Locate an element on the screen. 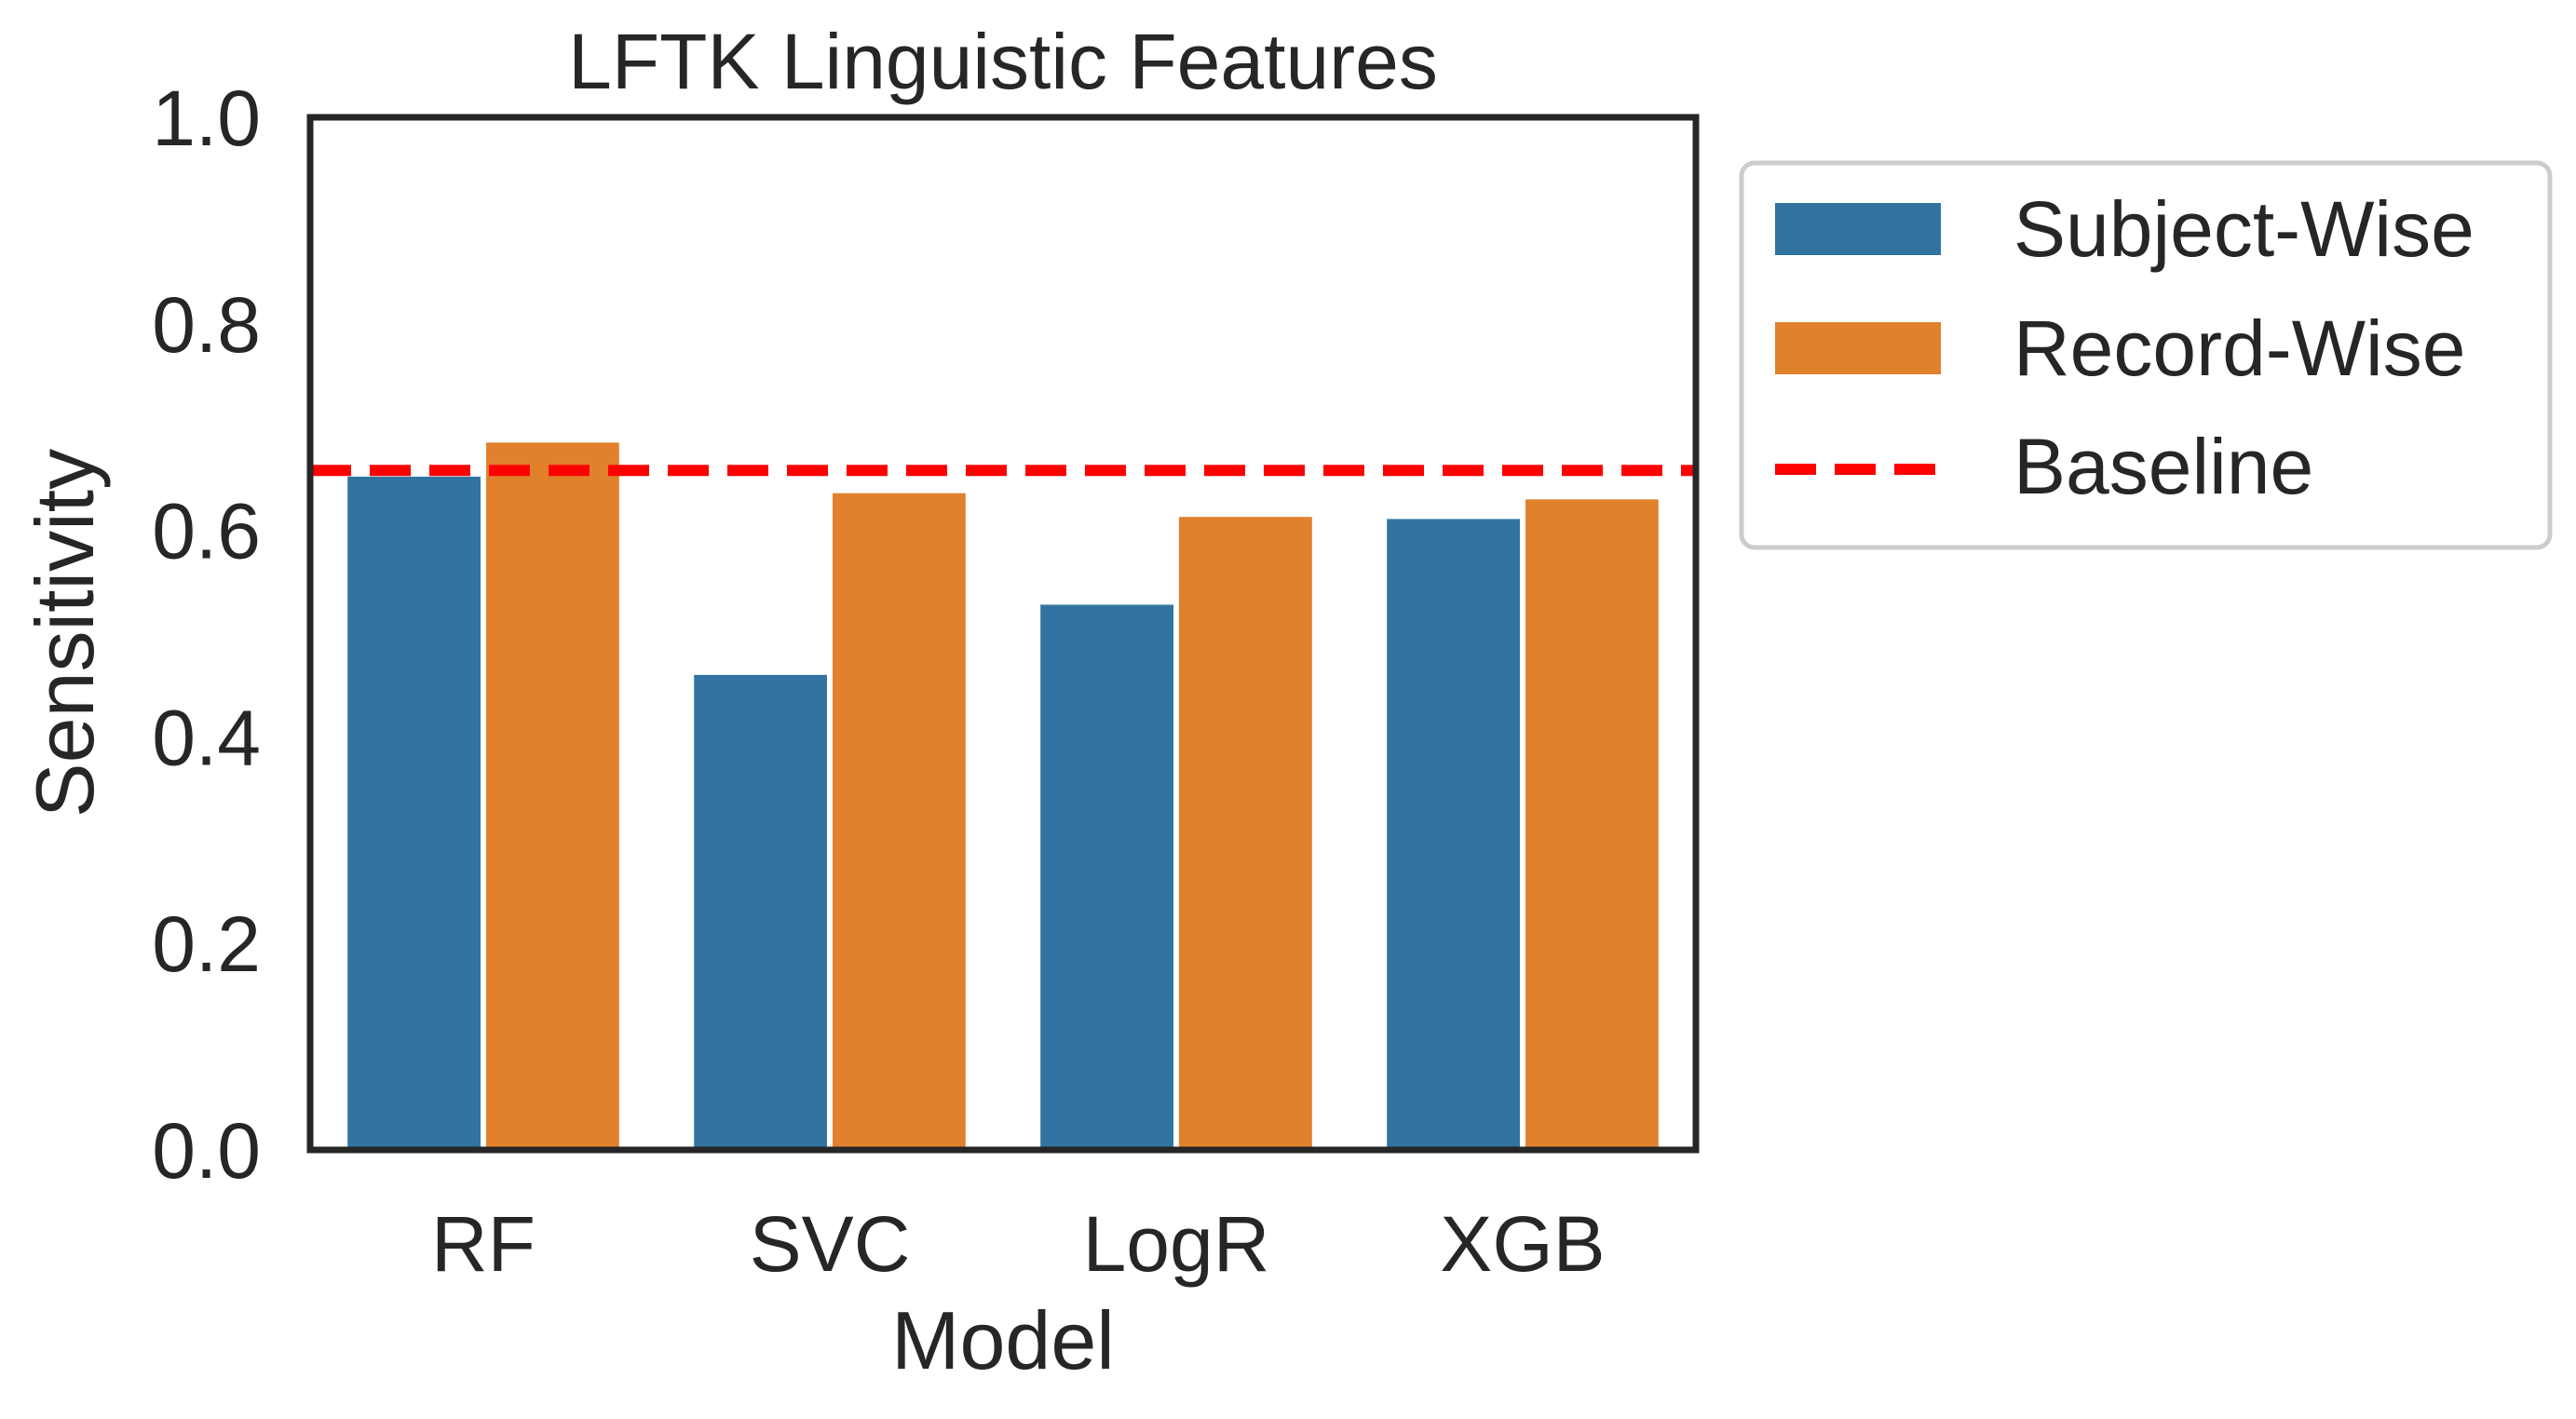 This screenshot has width=2576, height=1419. bar-rf-subject-wise is located at coordinates (414, 813).